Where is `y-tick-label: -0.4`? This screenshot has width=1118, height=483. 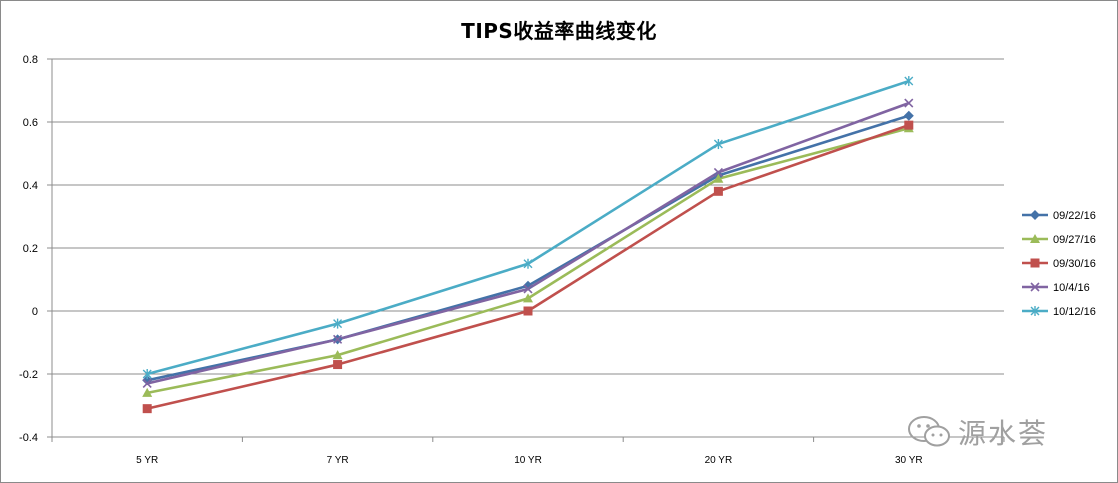
y-tick-label: -0.4 is located at coordinates (28, 438).